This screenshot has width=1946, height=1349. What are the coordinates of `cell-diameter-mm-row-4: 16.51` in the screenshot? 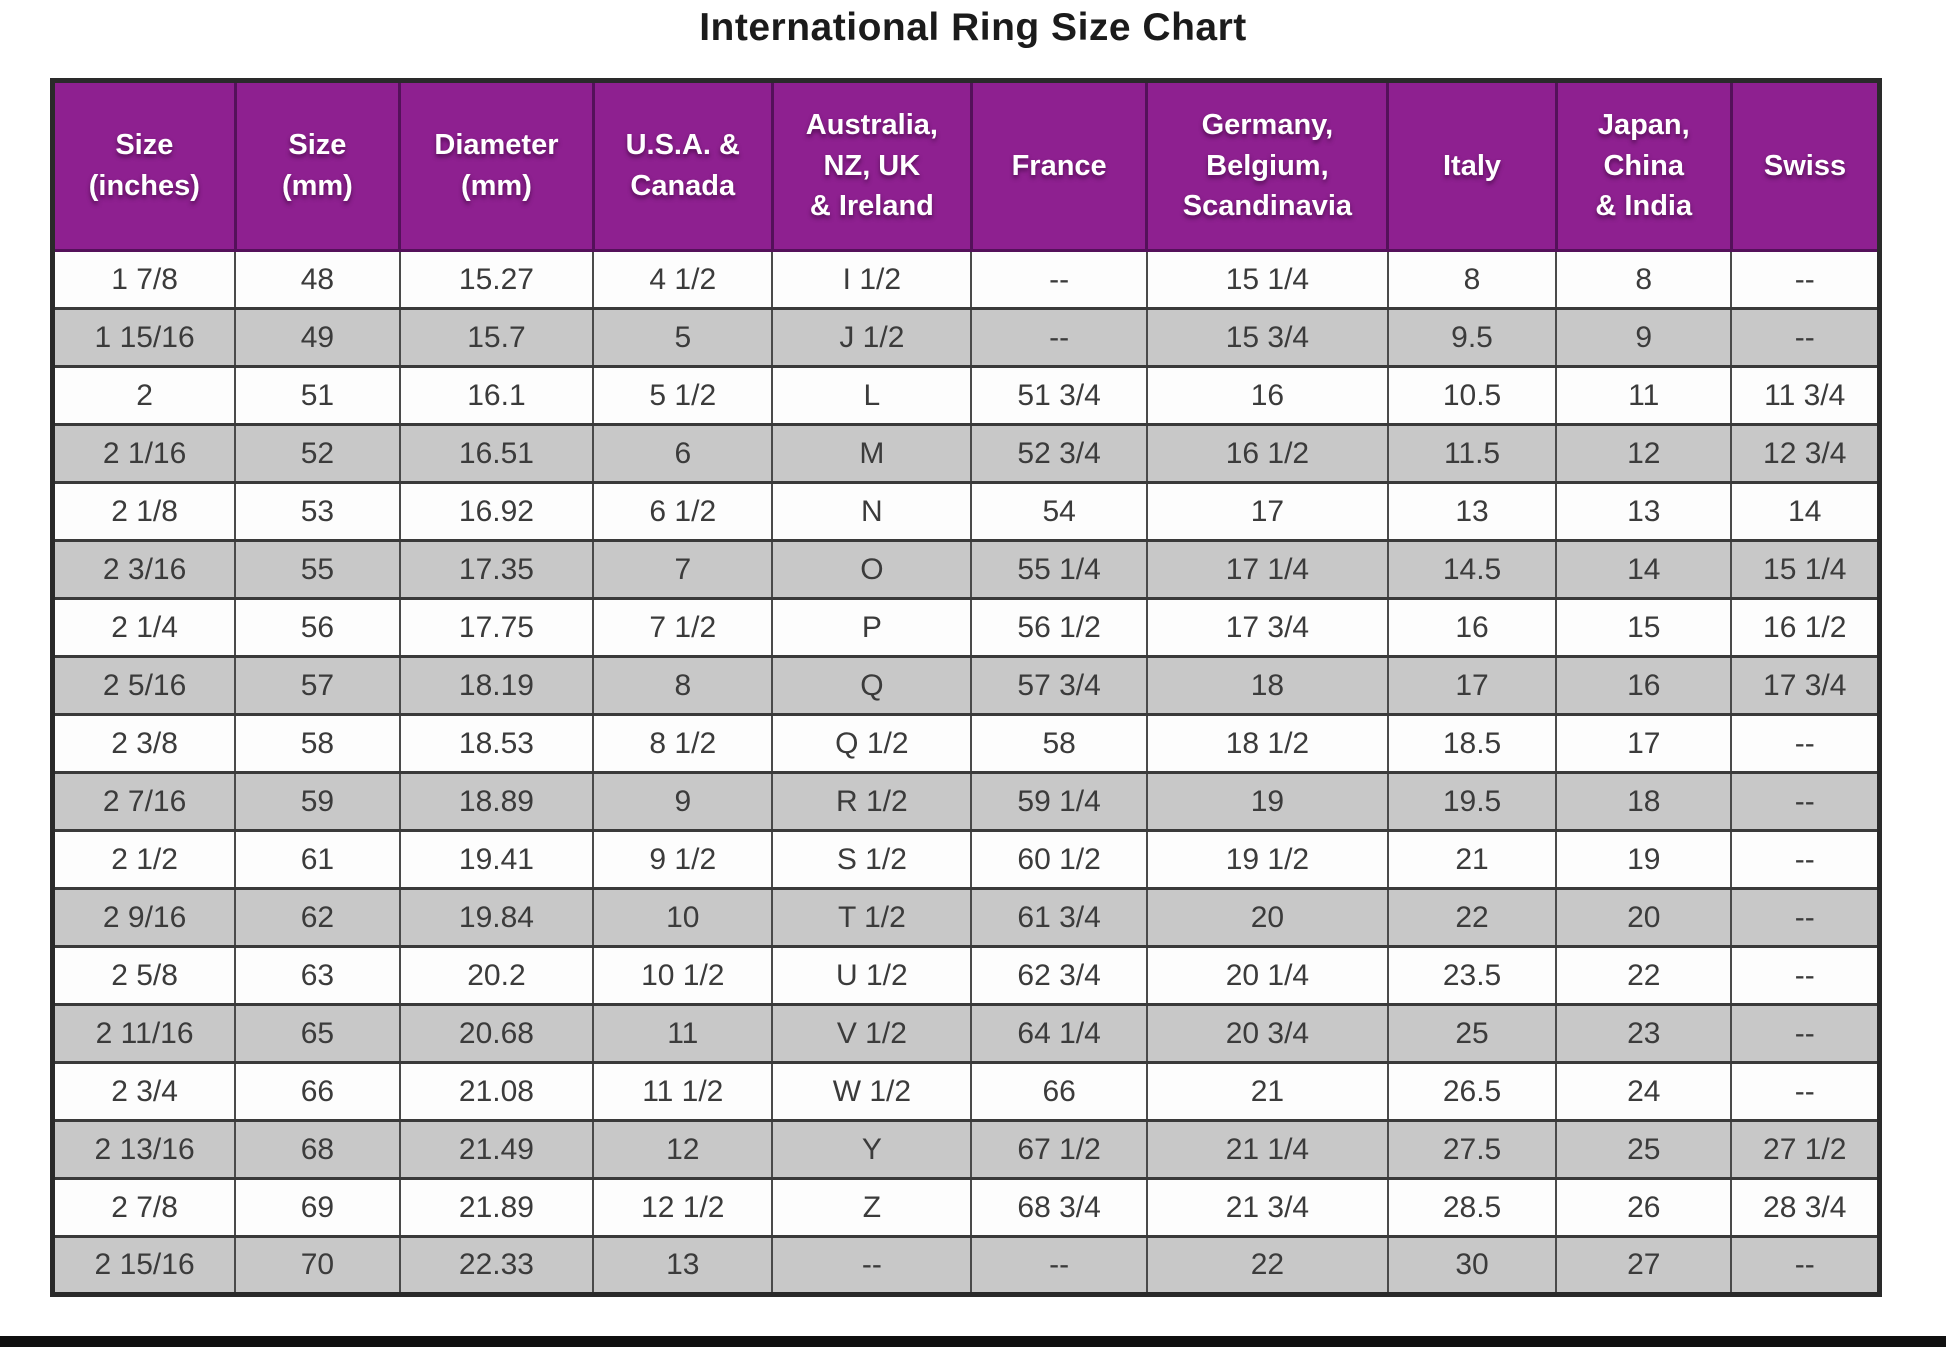 It's located at (496, 453).